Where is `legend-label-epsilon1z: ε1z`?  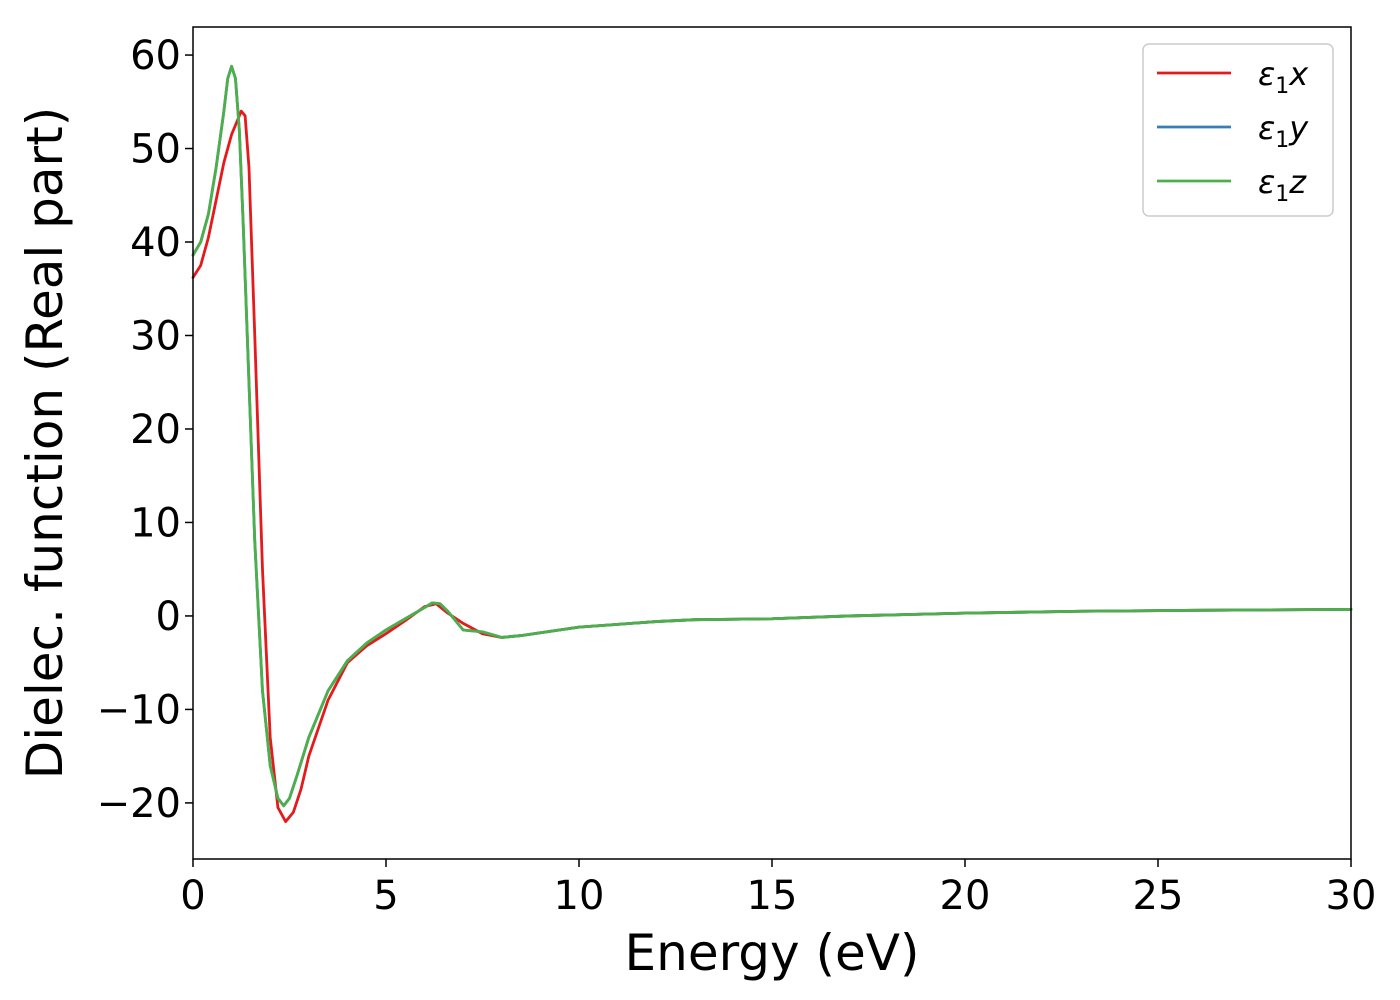 legend-label-epsilon1z: ε1z is located at coordinates (1282, 185).